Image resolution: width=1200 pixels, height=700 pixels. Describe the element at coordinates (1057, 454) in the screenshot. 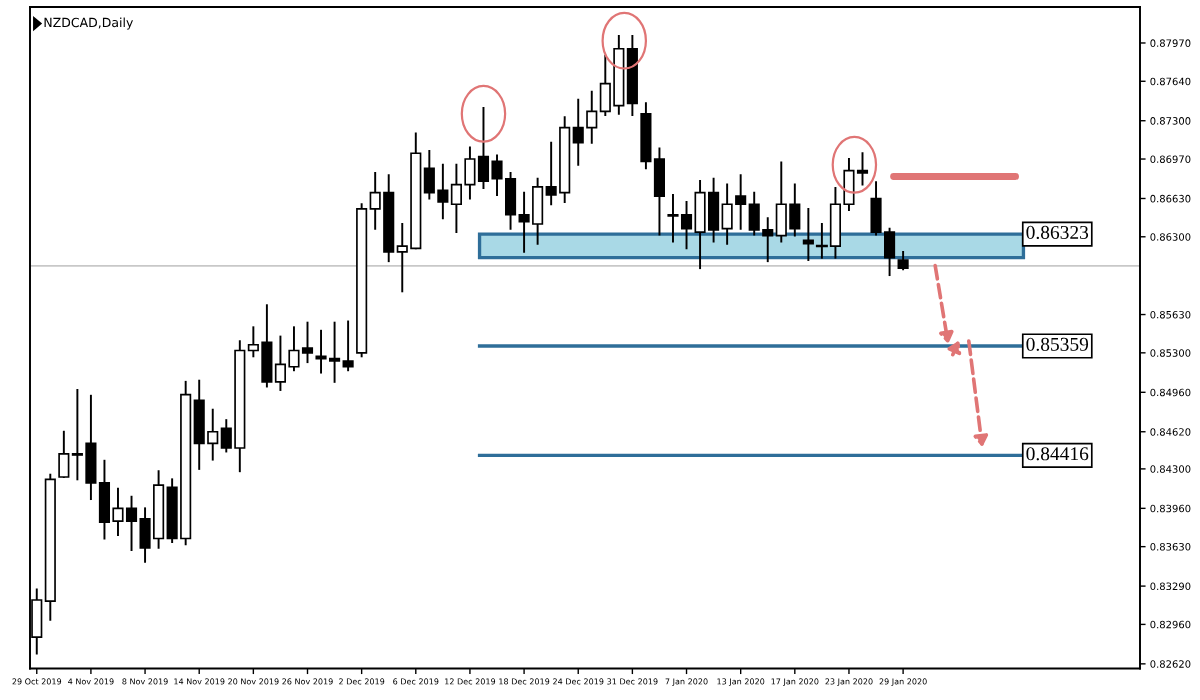

I see `ref-line-label: 0.84416` at that location.